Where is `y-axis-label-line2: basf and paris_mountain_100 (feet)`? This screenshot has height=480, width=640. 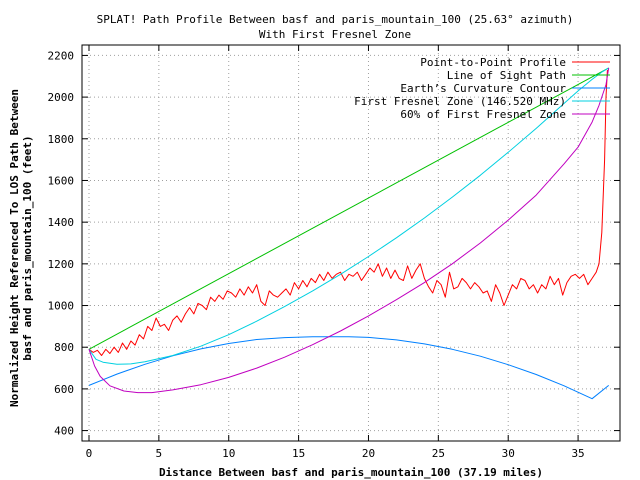 y-axis-label-line2: basf and paris_mountain_100 (feet) is located at coordinates (27, 247).